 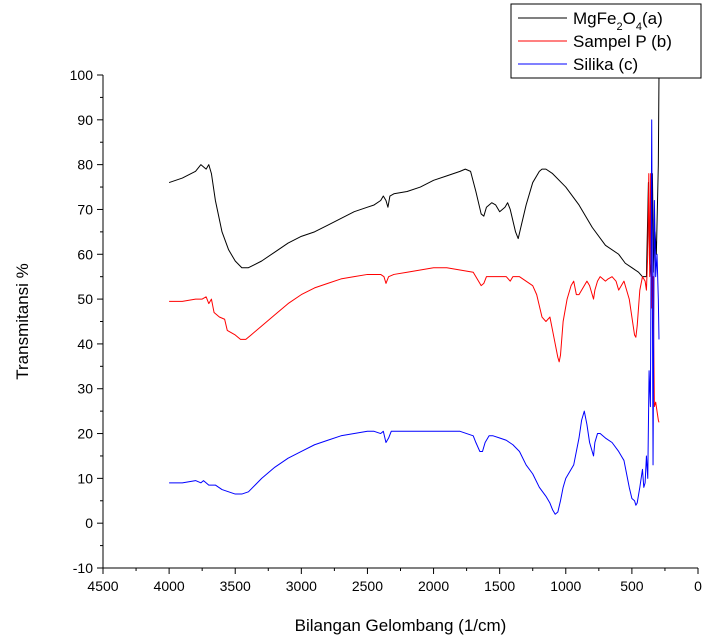 What do you see at coordinates (499, 586) in the screenshot?
I see `x-tick-label: 1500` at bounding box center [499, 586].